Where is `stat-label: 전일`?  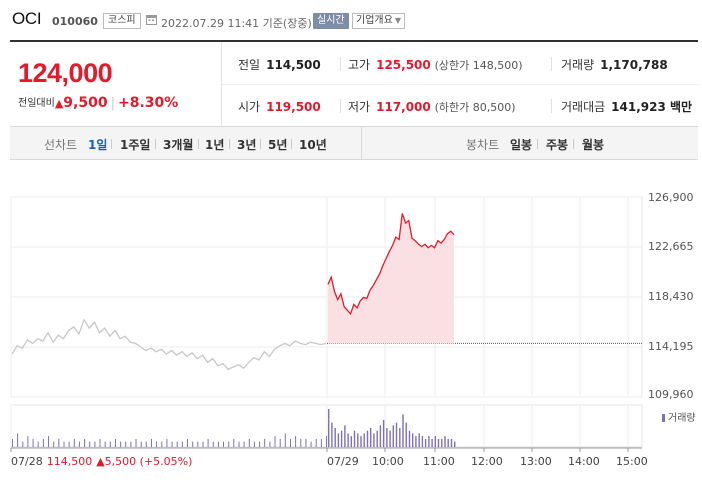 stat-label: 전일 is located at coordinates (249, 65).